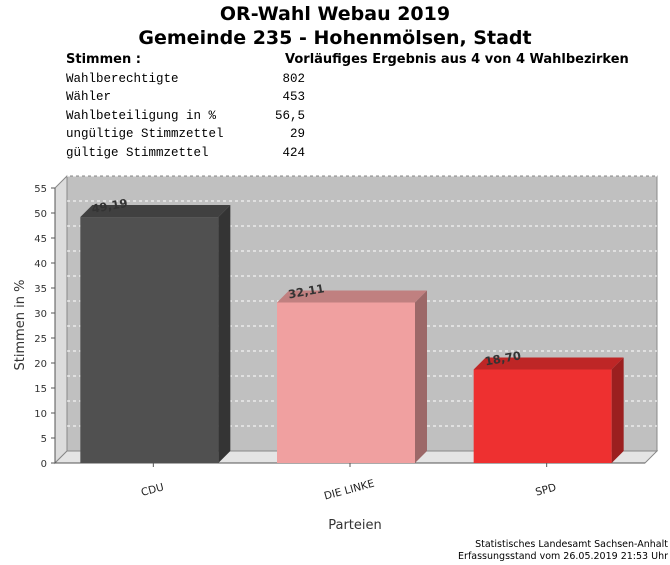 Image resolution: width=670 pixels, height=565 pixels. I want to click on bar-value-label: 49,19, so click(109, 206).